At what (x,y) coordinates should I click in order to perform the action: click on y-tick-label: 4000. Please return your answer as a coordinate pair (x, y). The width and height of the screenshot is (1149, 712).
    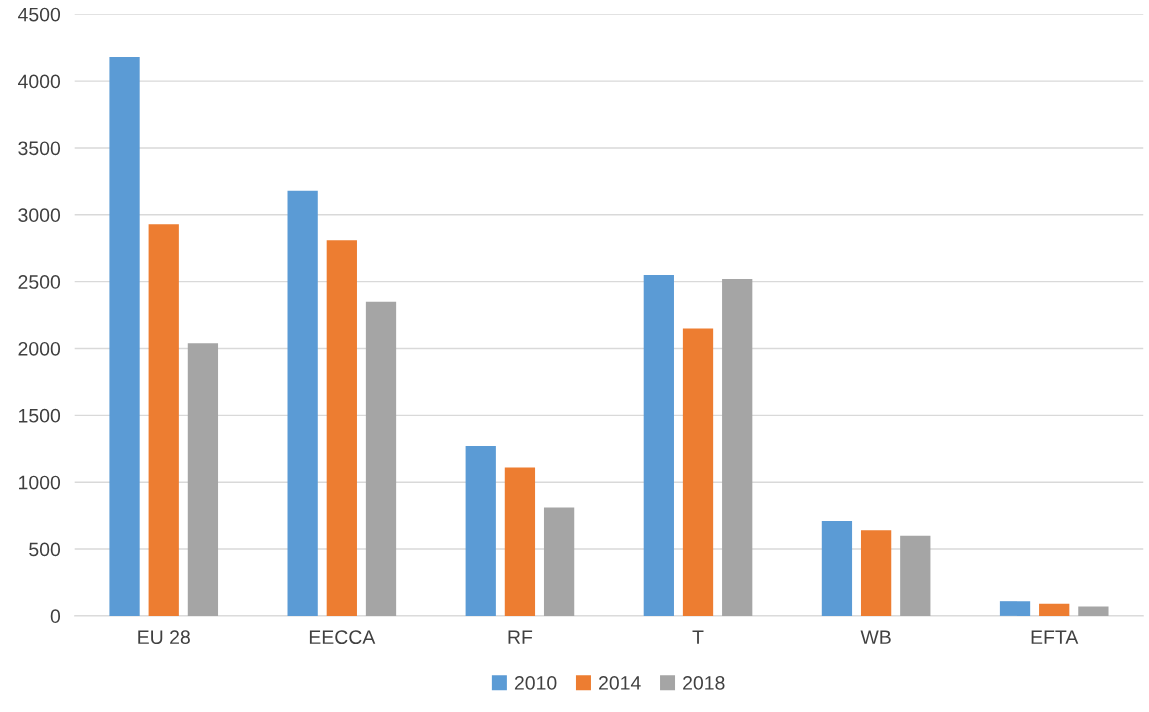
    Looking at the image, I should click on (39, 81).